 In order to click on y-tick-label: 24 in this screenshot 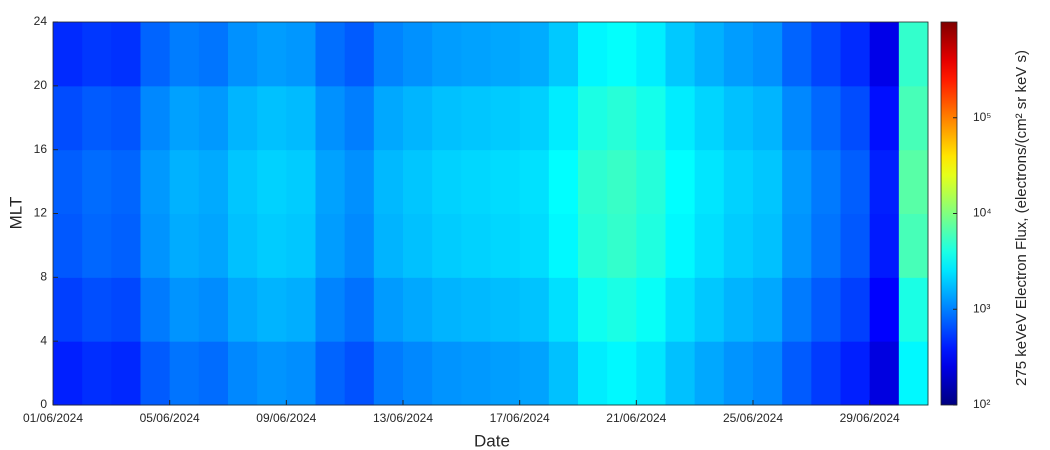, I will do `click(41, 21)`.